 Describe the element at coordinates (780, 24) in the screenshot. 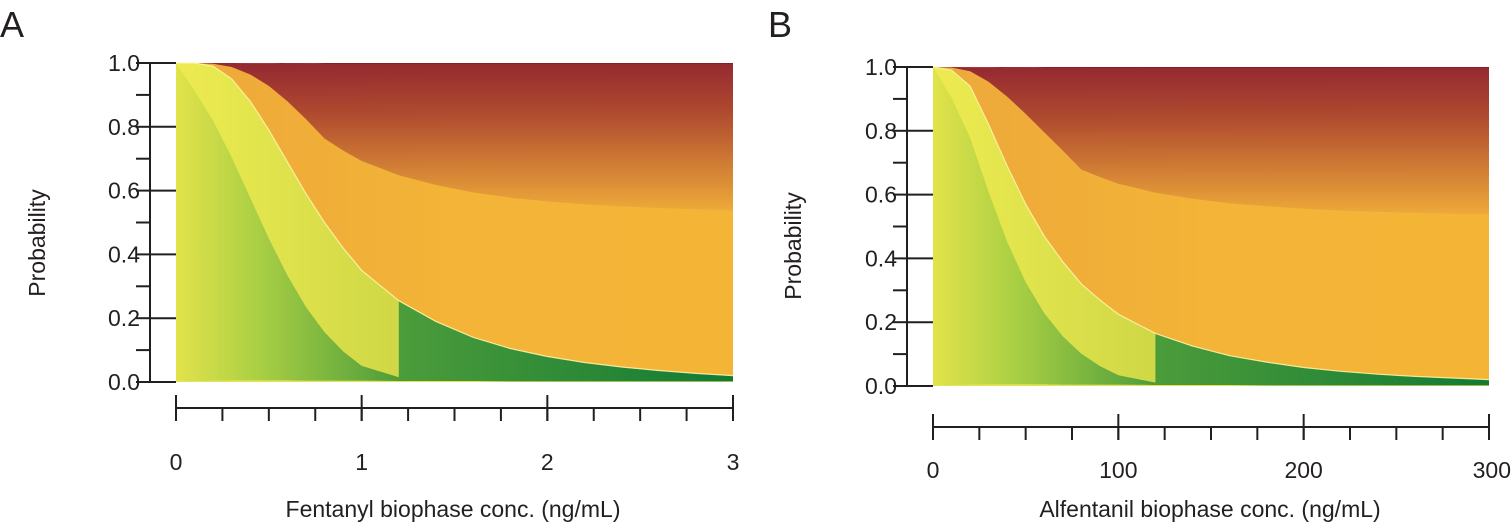

I see `panel-label-b: B` at that location.